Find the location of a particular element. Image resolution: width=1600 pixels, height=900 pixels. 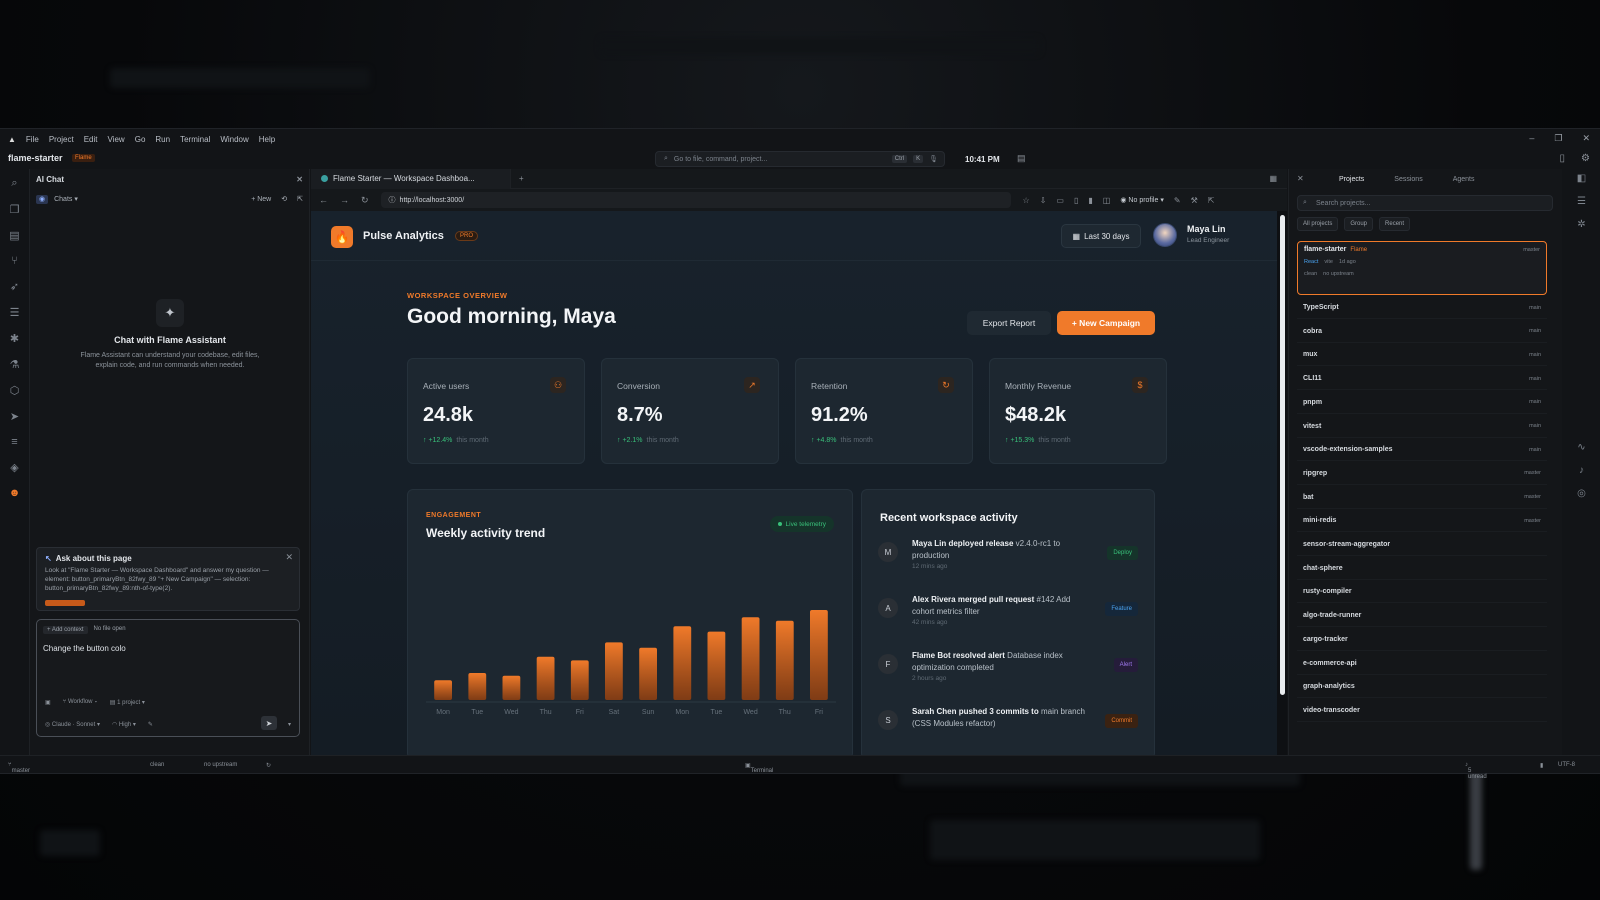

filter-group: Group is located at coordinates (1359, 224).